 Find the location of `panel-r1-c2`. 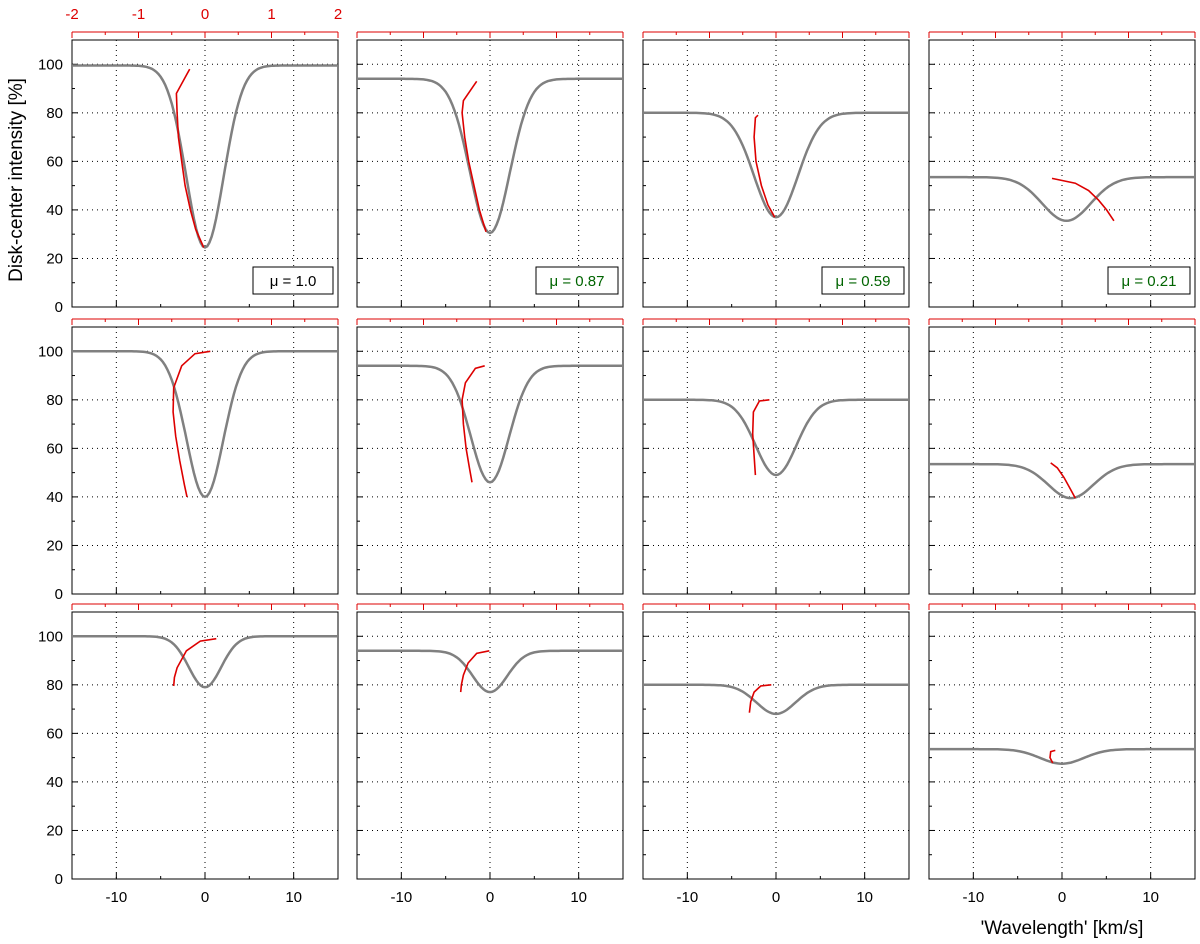

panel-r1-c2 is located at coordinates (776, 456).